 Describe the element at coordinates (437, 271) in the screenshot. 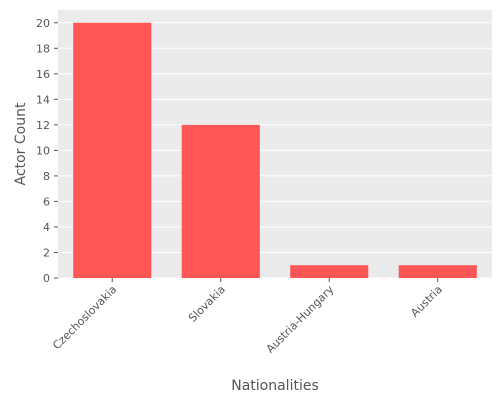

I see `bar-austria` at that location.